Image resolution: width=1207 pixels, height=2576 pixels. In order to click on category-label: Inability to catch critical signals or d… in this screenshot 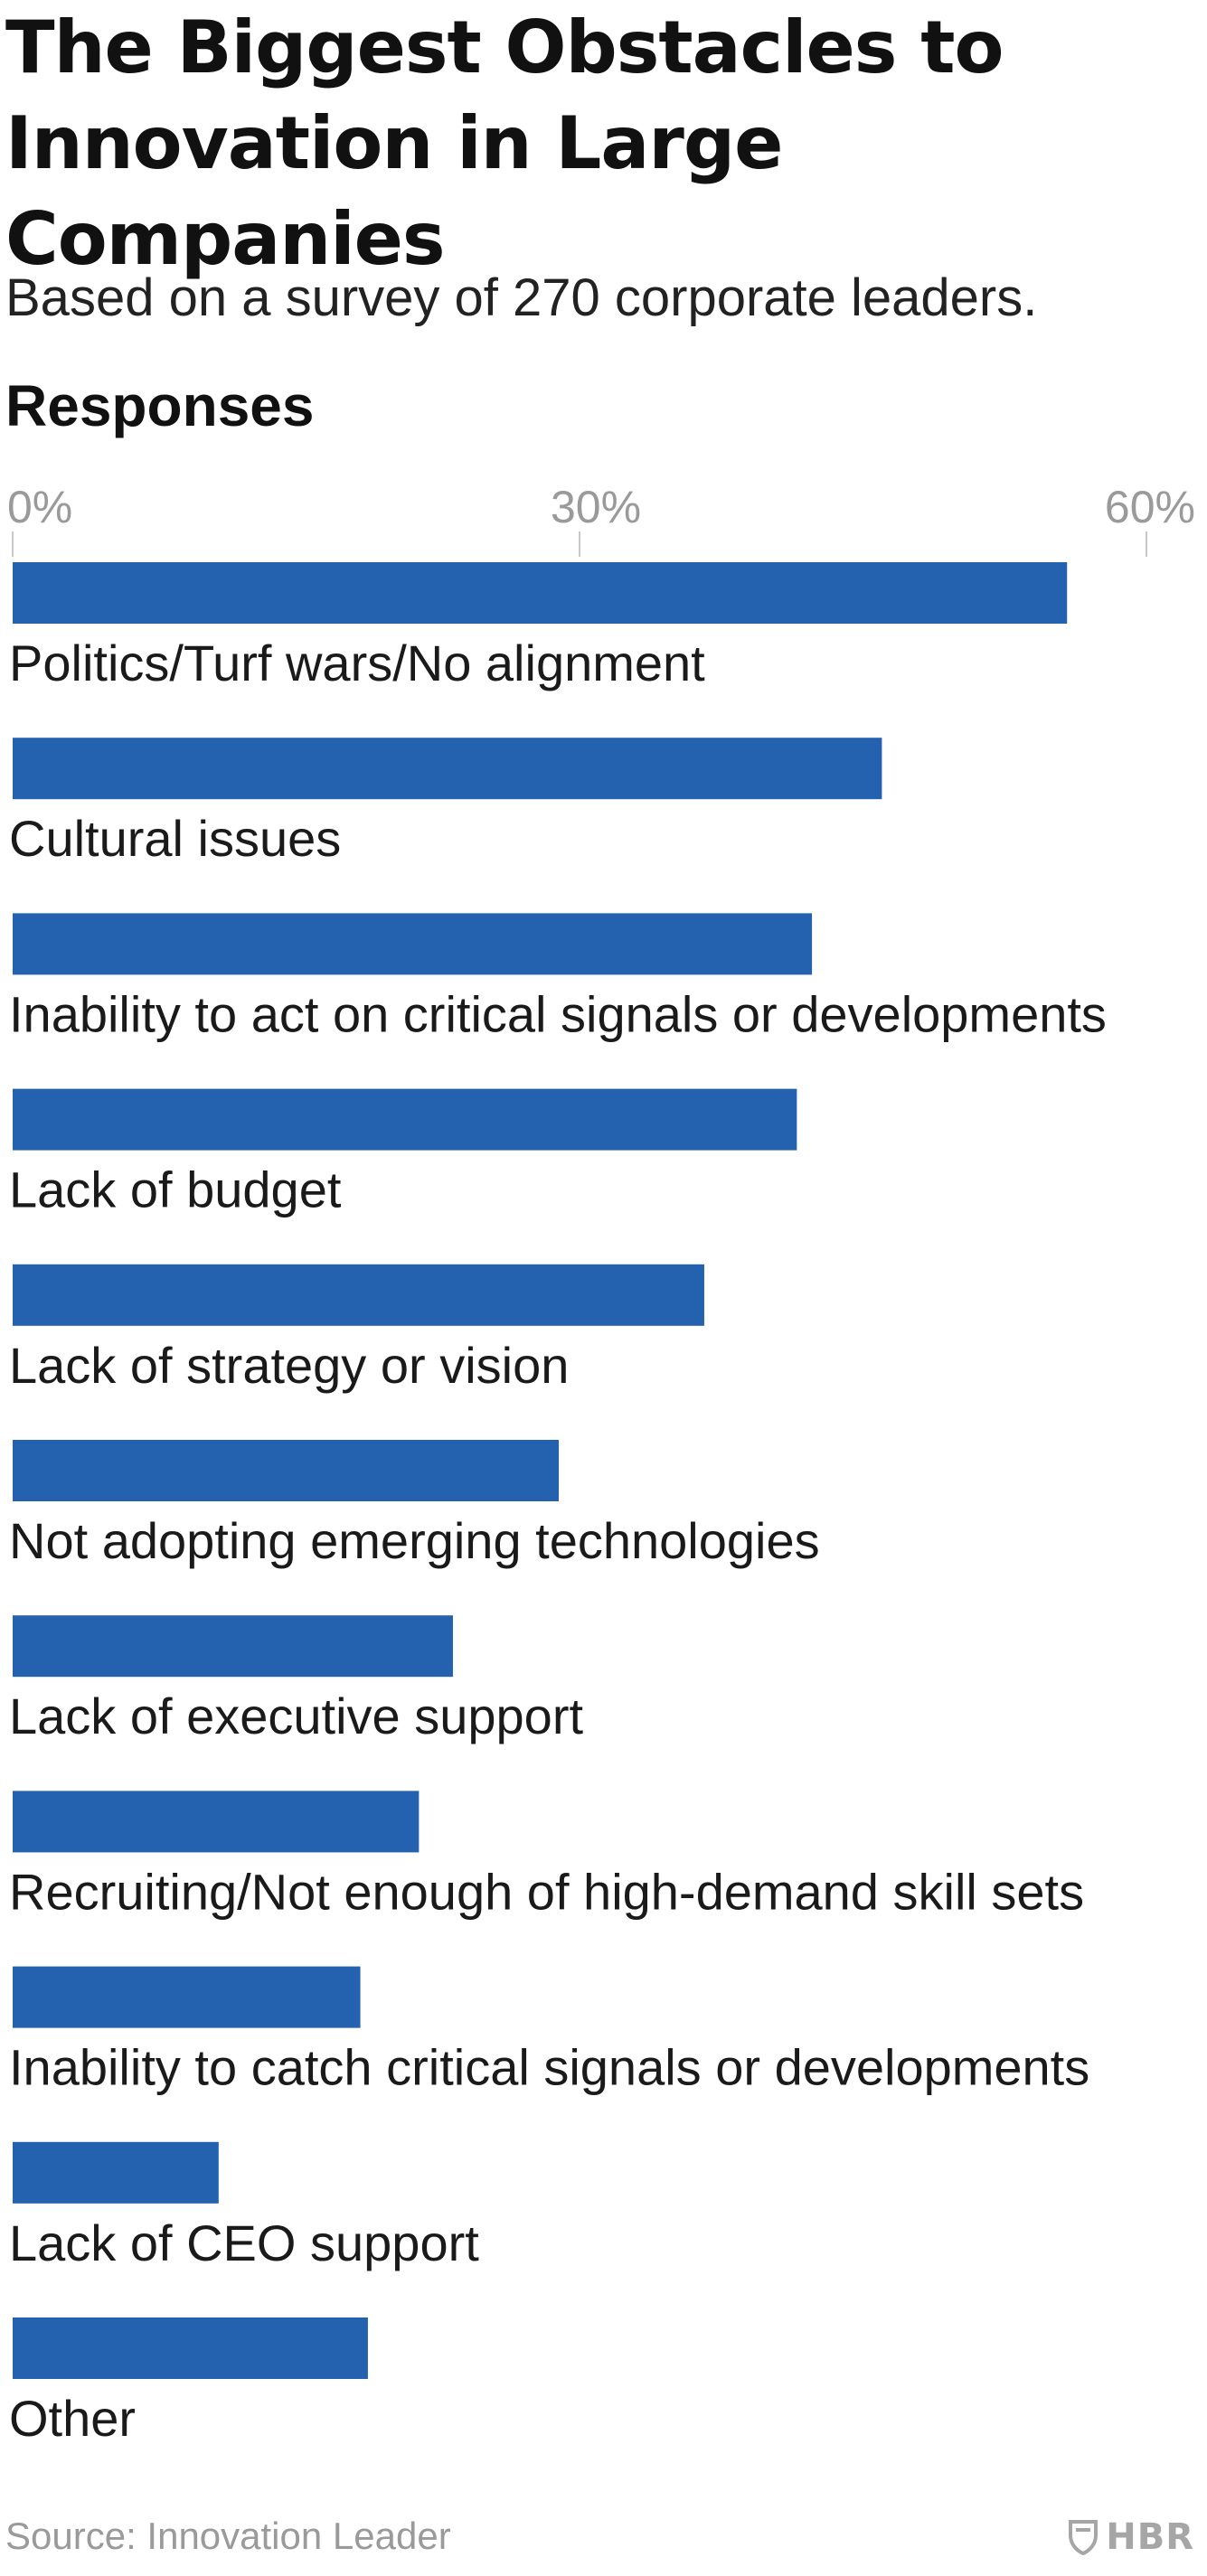, I will do `click(549, 2067)`.